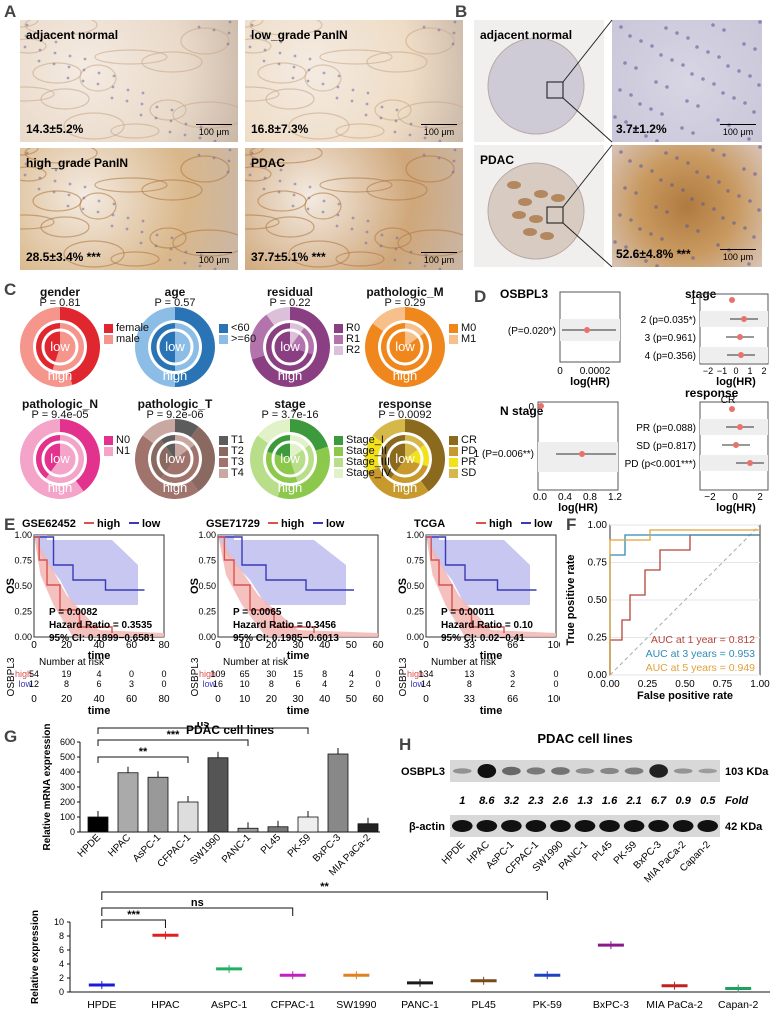 This screenshot has height=1017, width=777. Describe the element at coordinates (598, 675) in the screenshot. I see `roc-ytick: 0.00` at that location.